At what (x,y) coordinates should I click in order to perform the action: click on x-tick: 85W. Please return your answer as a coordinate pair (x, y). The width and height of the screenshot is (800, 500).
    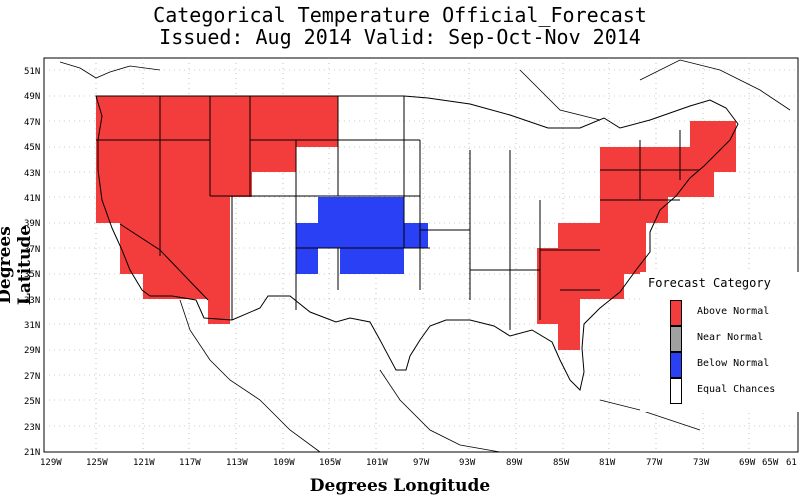
    Looking at the image, I should click on (561, 463).